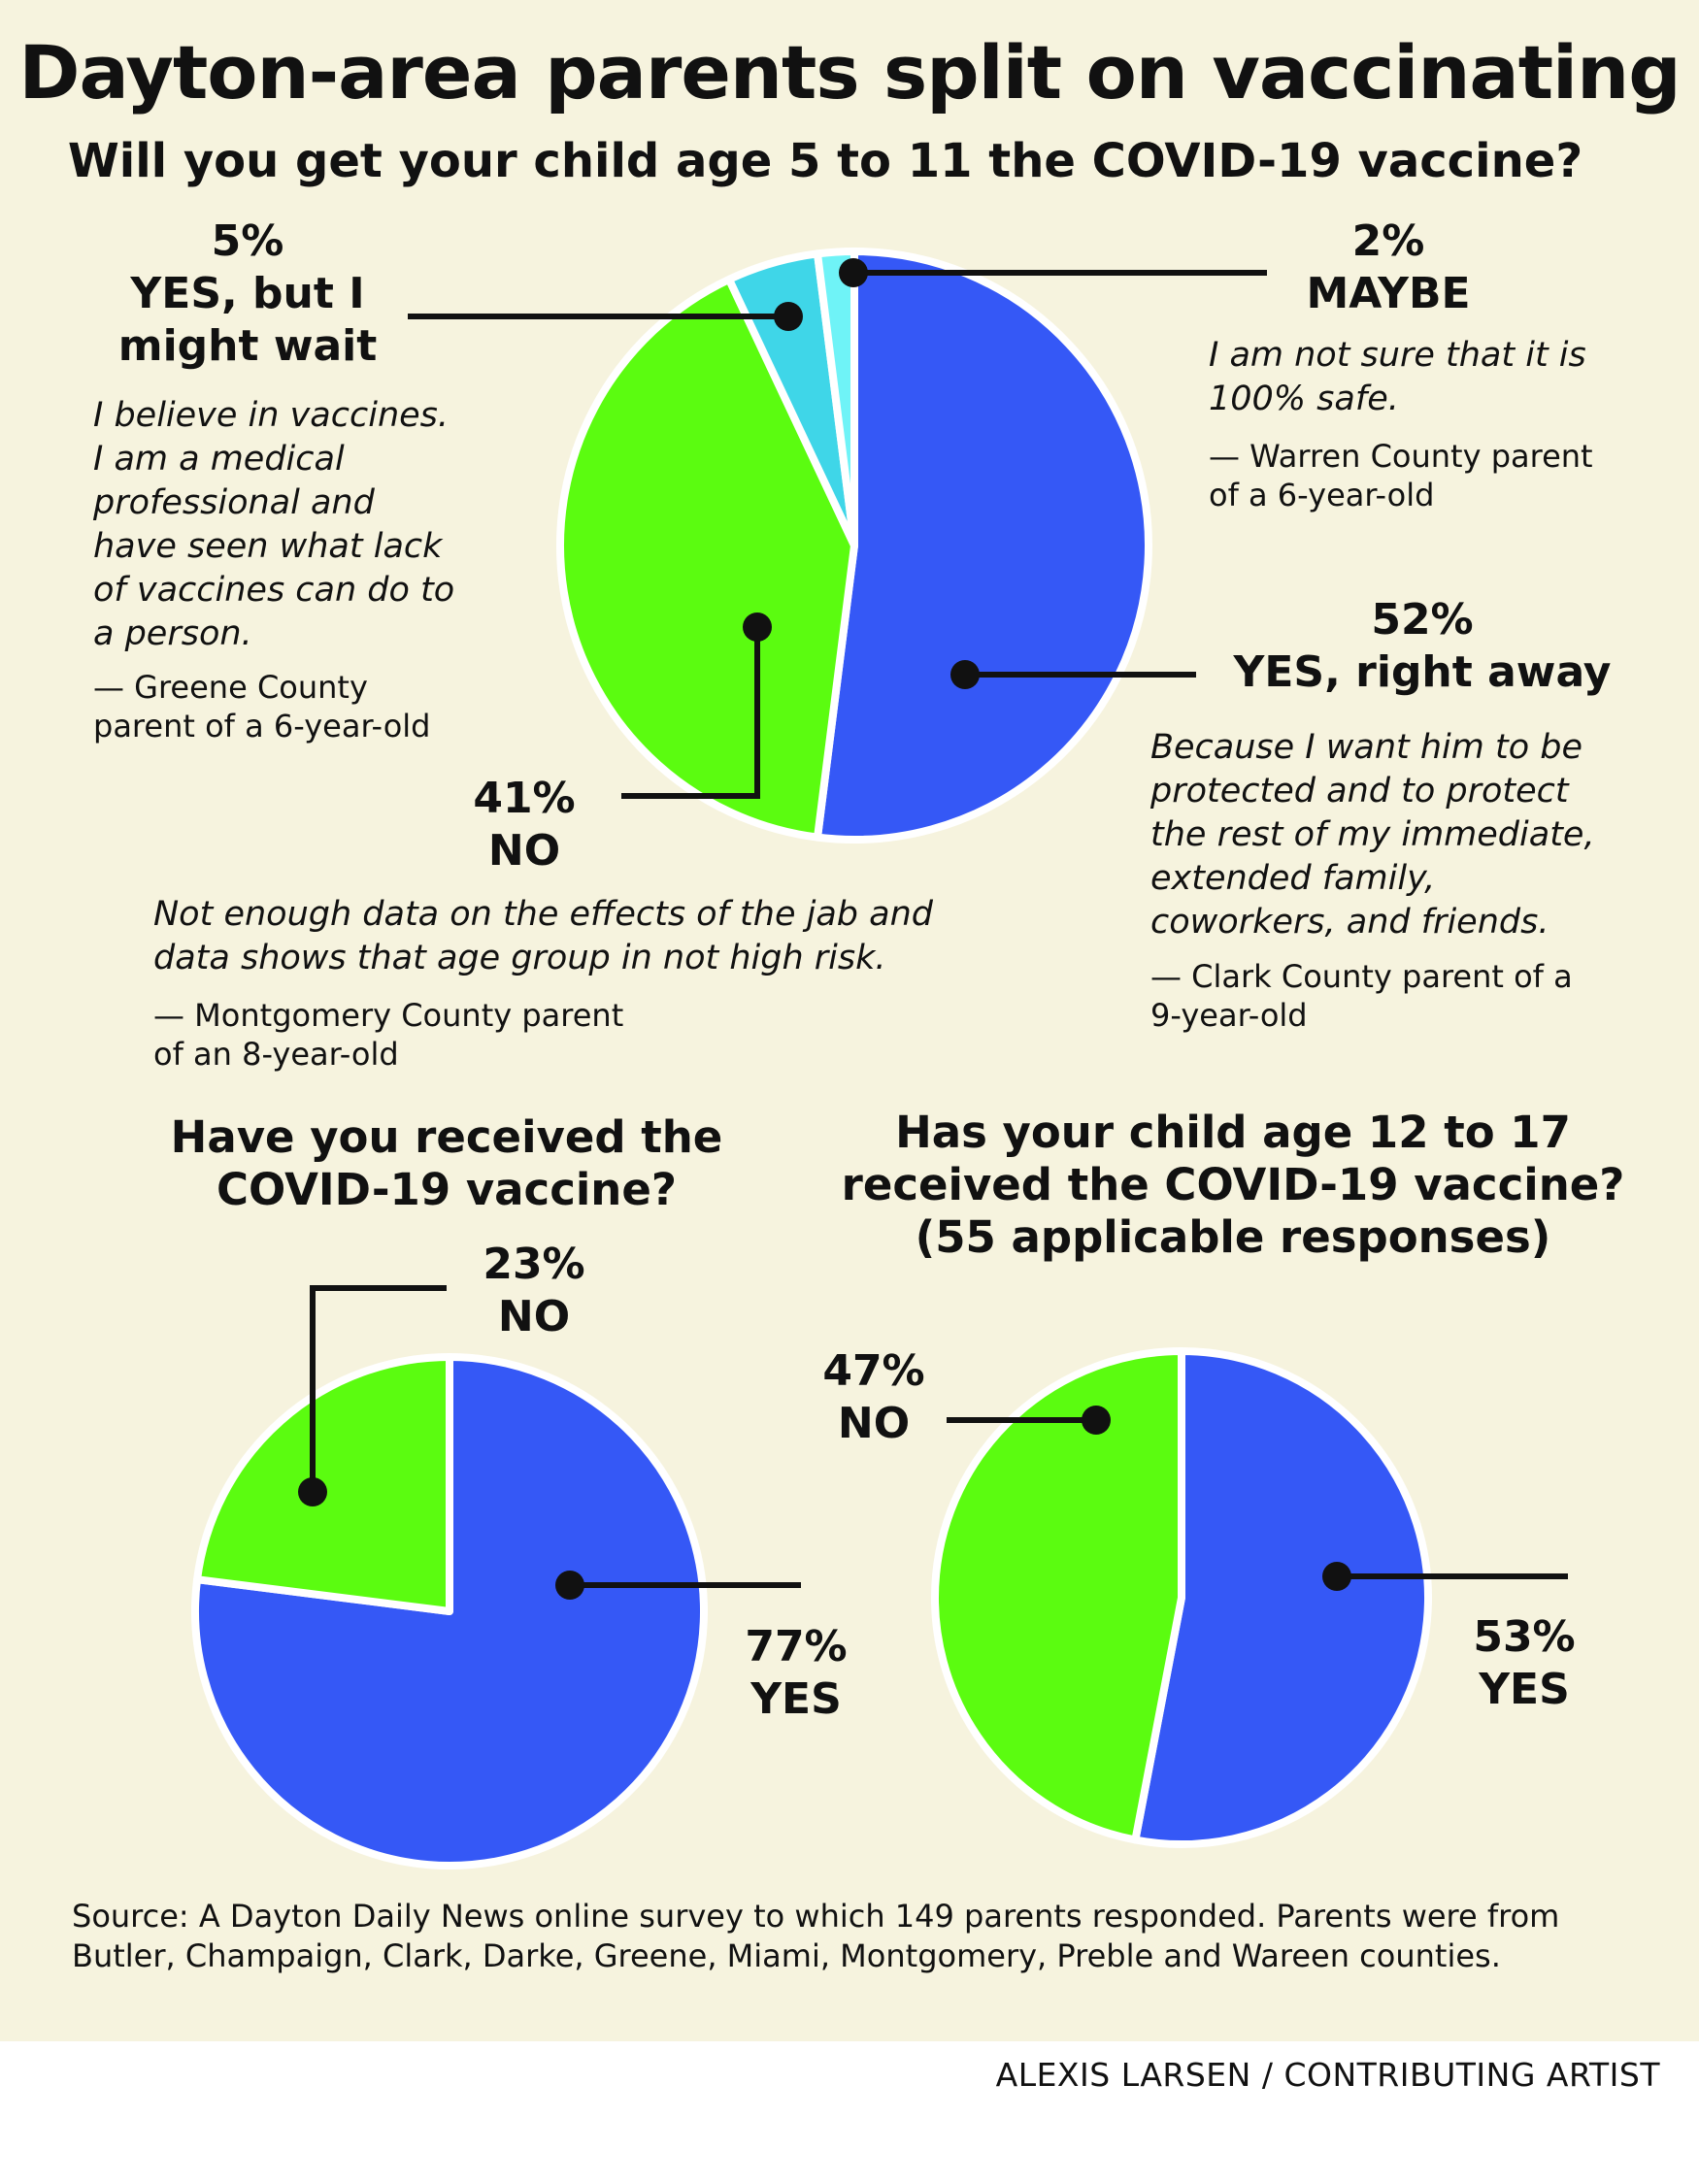 The width and height of the screenshot is (1699, 2184). I want to click on label-chart3-no-text: NO, so click(874, 1423).